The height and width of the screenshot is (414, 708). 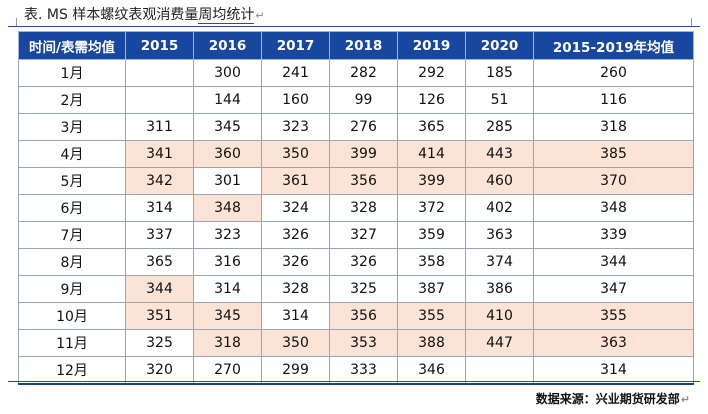 What do you see at coordinates (227, 370) in the screenshot?
I see `value-cell: 270` at bounding box center [227, 370].